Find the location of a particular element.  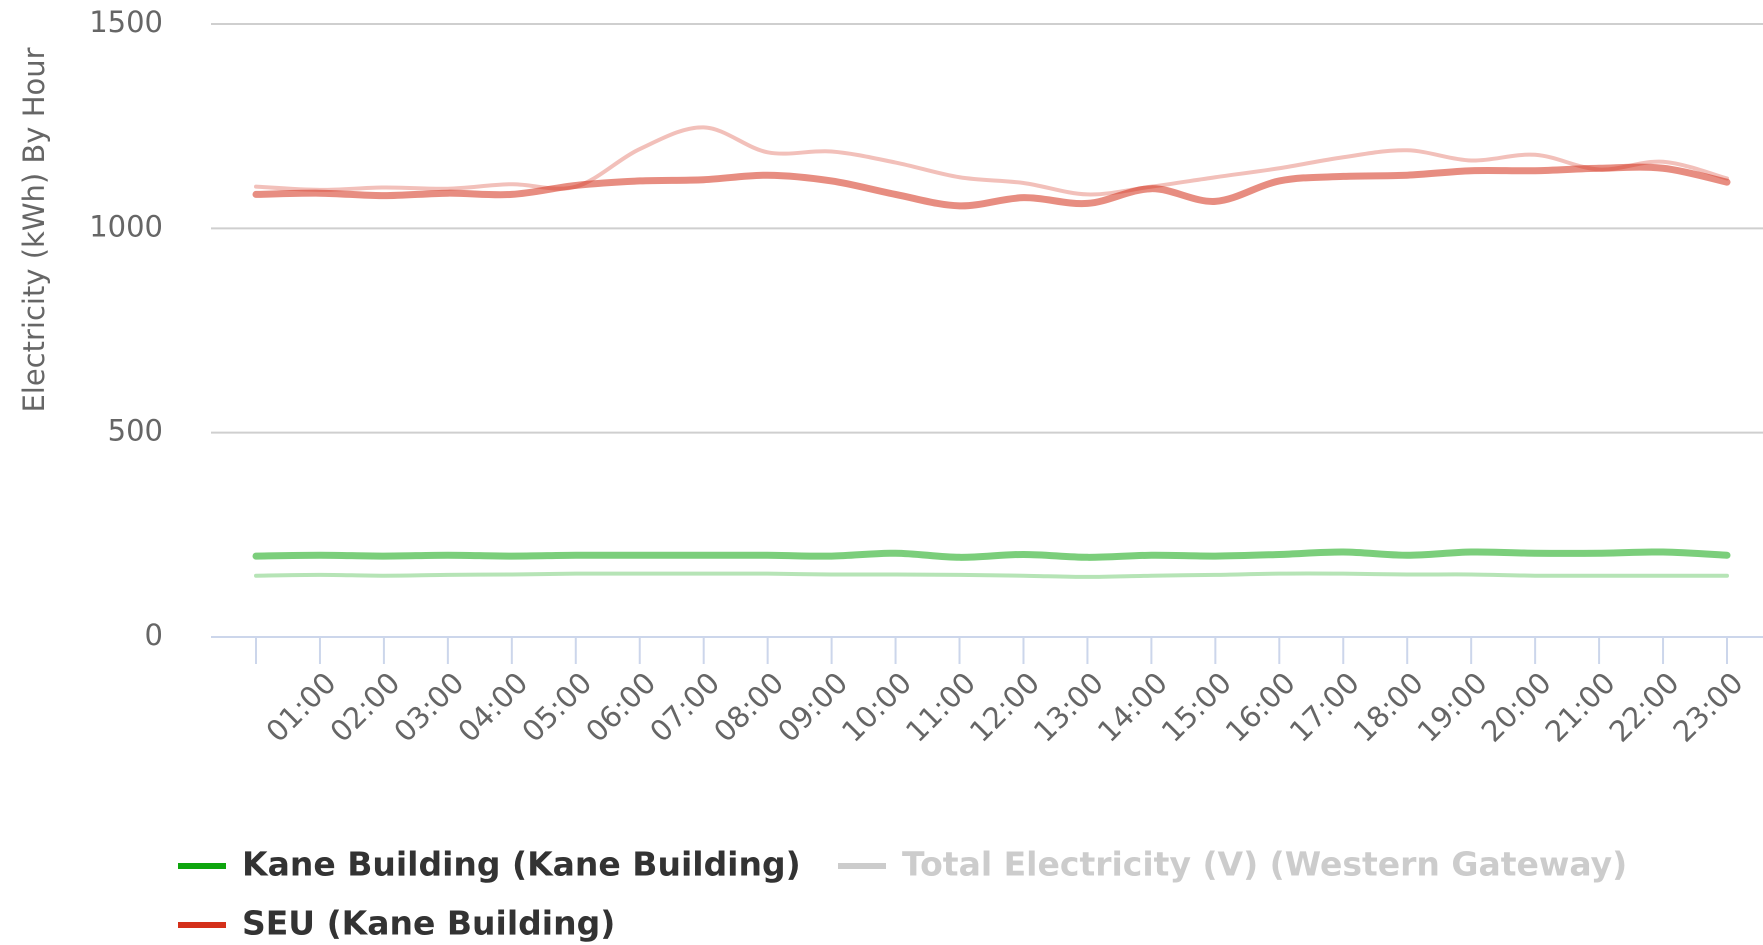

x-tick-label: 14:00 is located at coordinates (1132, 707).